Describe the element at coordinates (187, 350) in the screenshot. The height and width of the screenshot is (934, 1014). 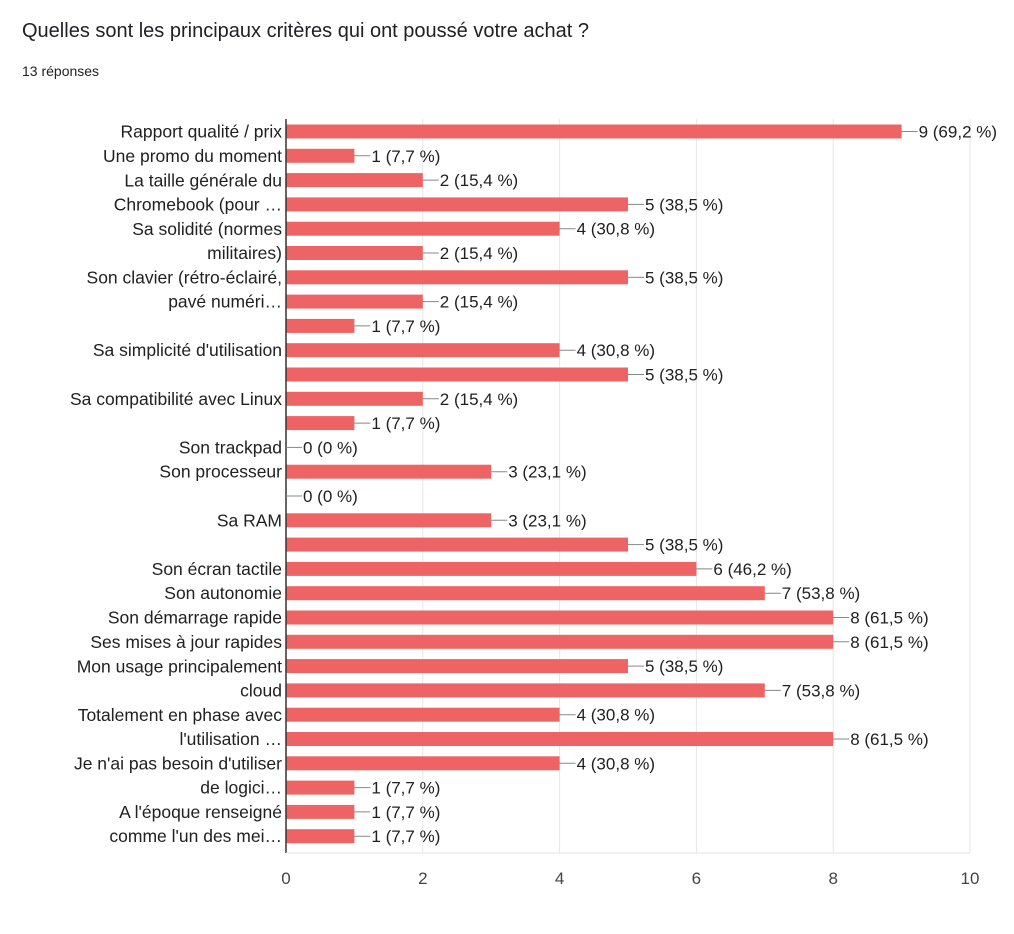
I see `category-label: Sa simplicité d'utilisation` at that location.